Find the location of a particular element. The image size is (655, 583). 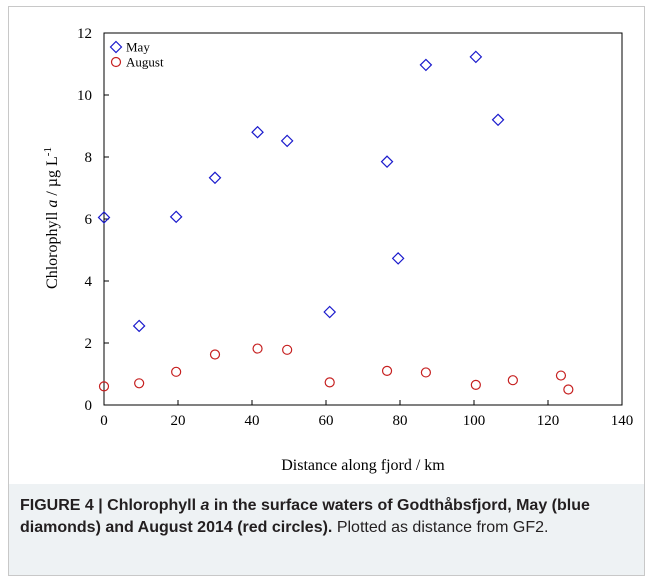

y-tick-label: 10 is located at coordinates (84, 96).